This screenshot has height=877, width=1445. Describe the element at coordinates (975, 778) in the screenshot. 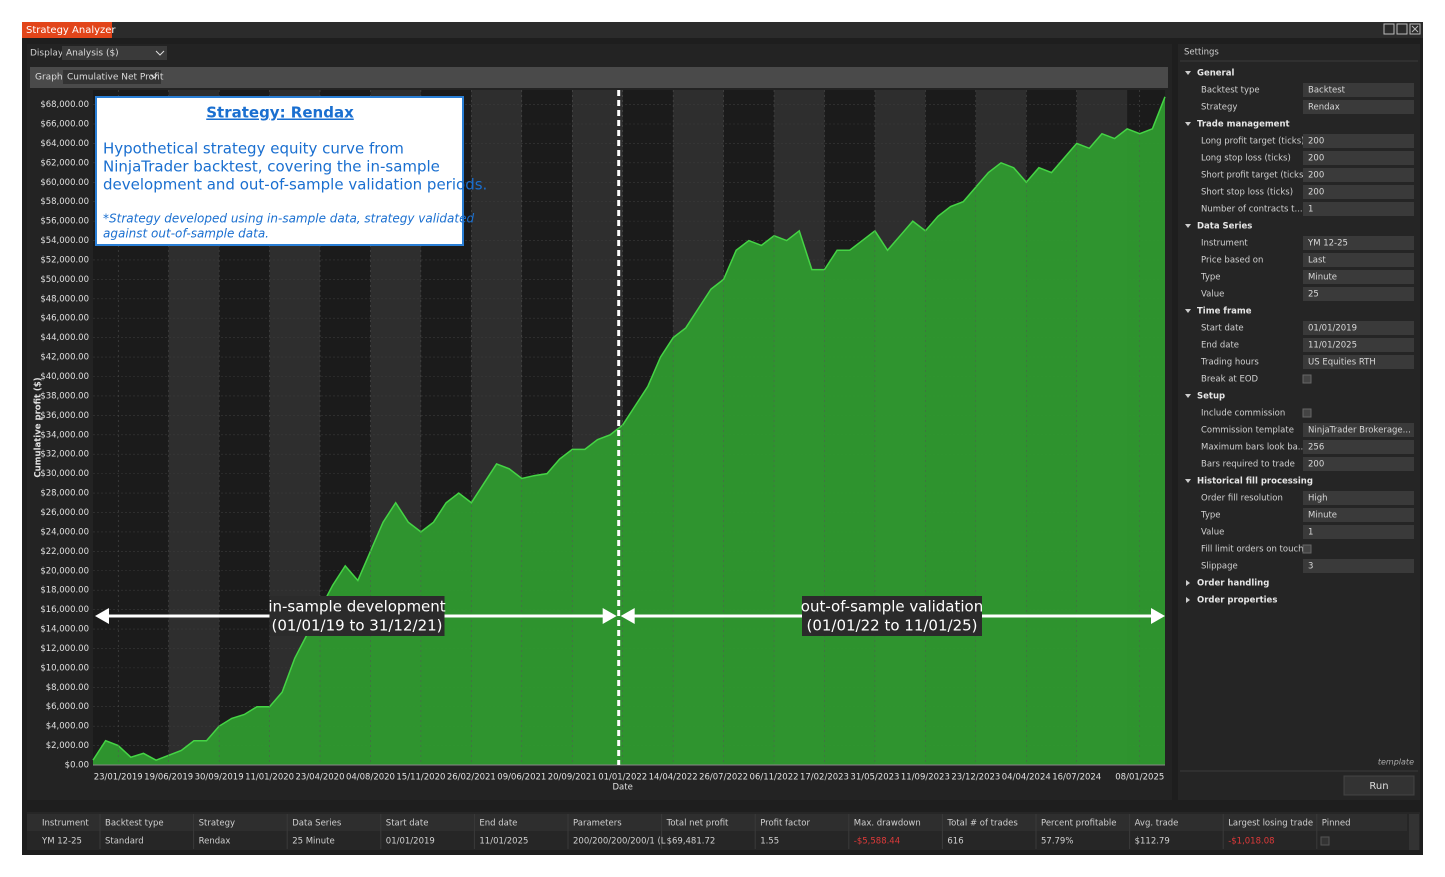

I see `x-tick-label: 23/12/2023` at that location.